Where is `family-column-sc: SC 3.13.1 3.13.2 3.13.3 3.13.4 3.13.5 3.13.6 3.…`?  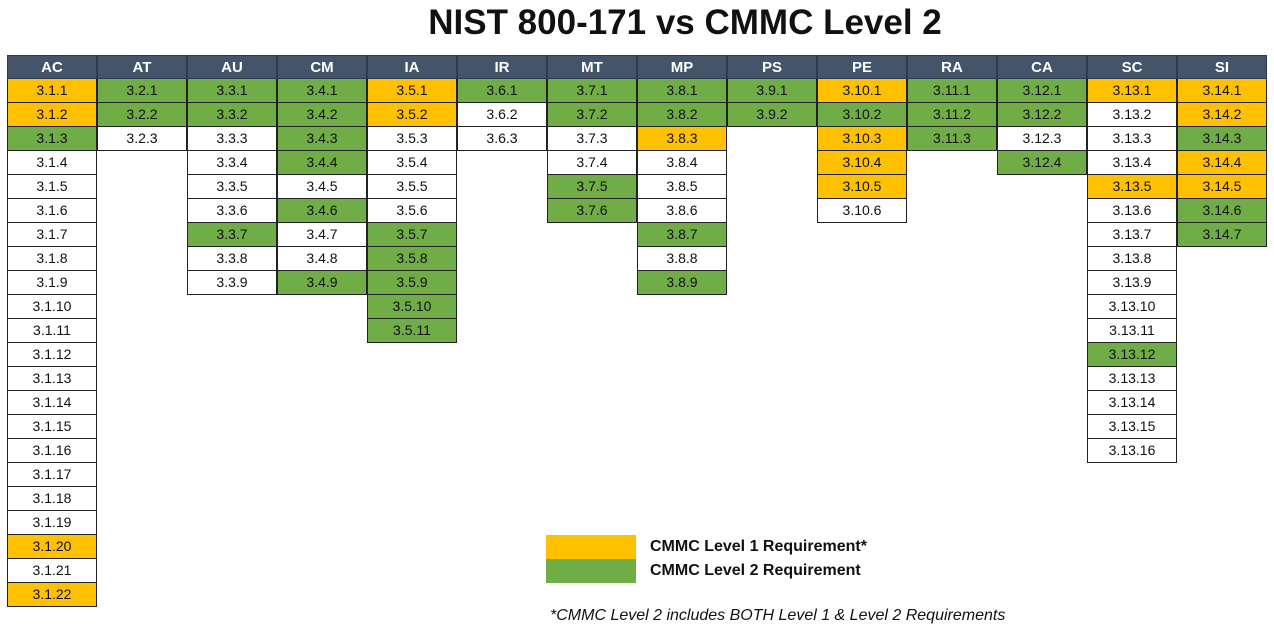
family-column-sc: SC 3.13.1 3.13.2 3.13.3 3.13.4 3.13.5 3.13.6 3.… is located at coordinates (1132, 259).